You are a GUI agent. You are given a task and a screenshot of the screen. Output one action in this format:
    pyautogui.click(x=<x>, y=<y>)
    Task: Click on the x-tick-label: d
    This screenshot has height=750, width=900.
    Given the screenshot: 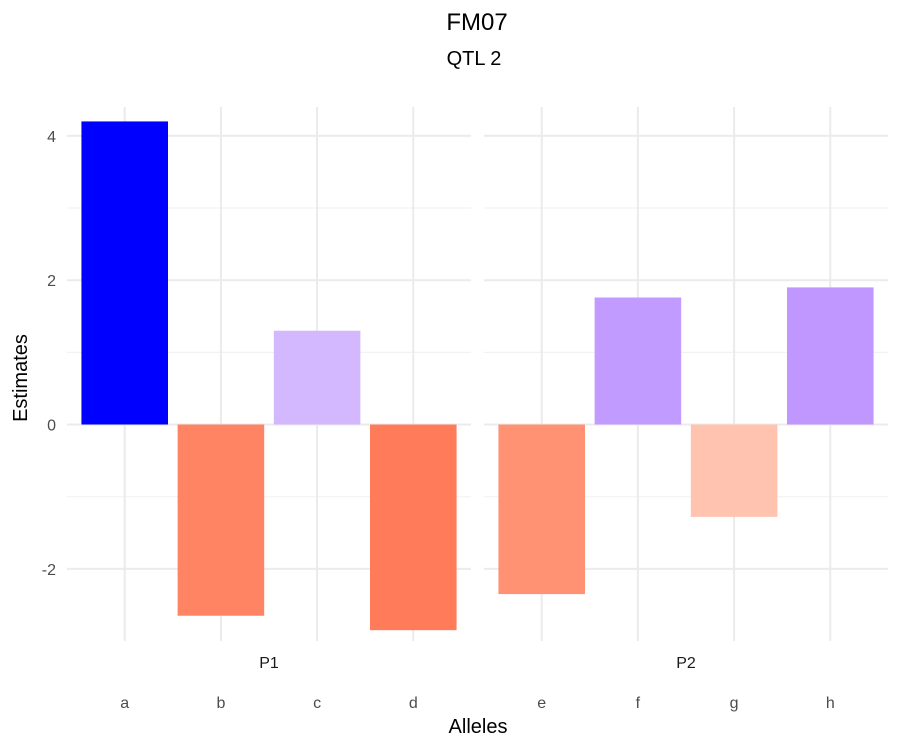 What is the action you would take?
    pyautogui.click(x=413, y=703)
    